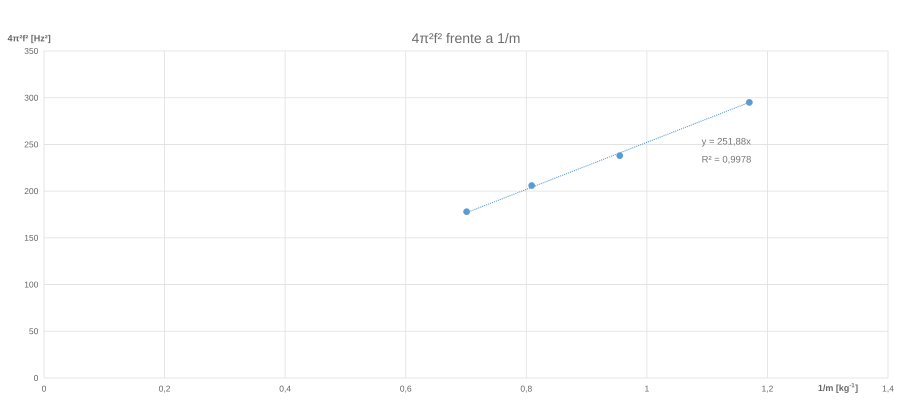  I want to click on y-tick-label: 200, so click(31, 191).